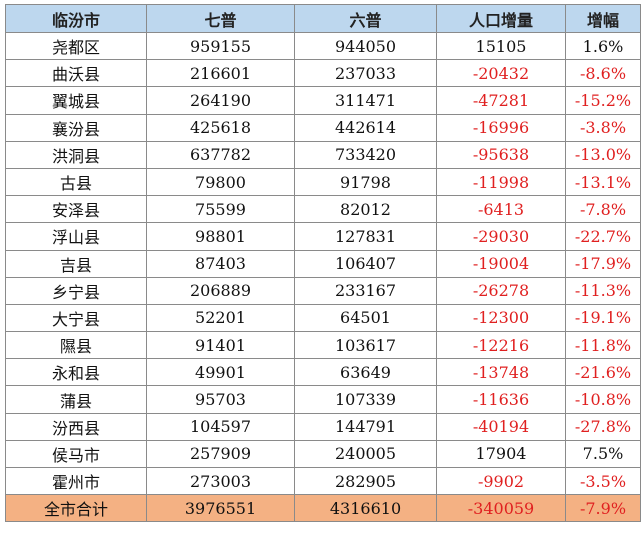  I want to click on district-name: 浮山县, so click(76, 236).